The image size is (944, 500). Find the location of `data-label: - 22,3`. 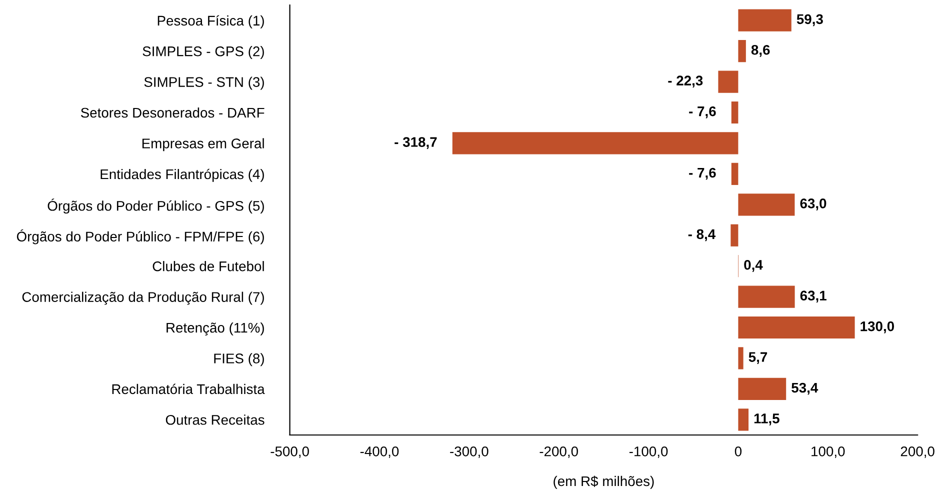

data-label: - 22,3 is located at coordinates (685, 82).